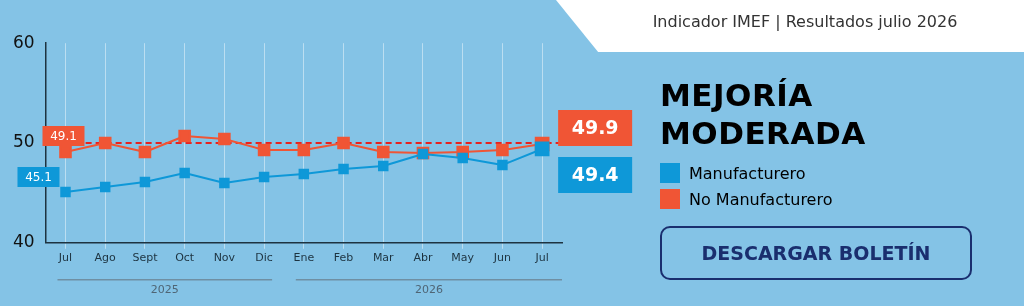 The width and height of the screenshot is (1024, 306). Describe the element at coordinates (595, 126) in the screenshot. I see `data-label: 49.9` at that location.